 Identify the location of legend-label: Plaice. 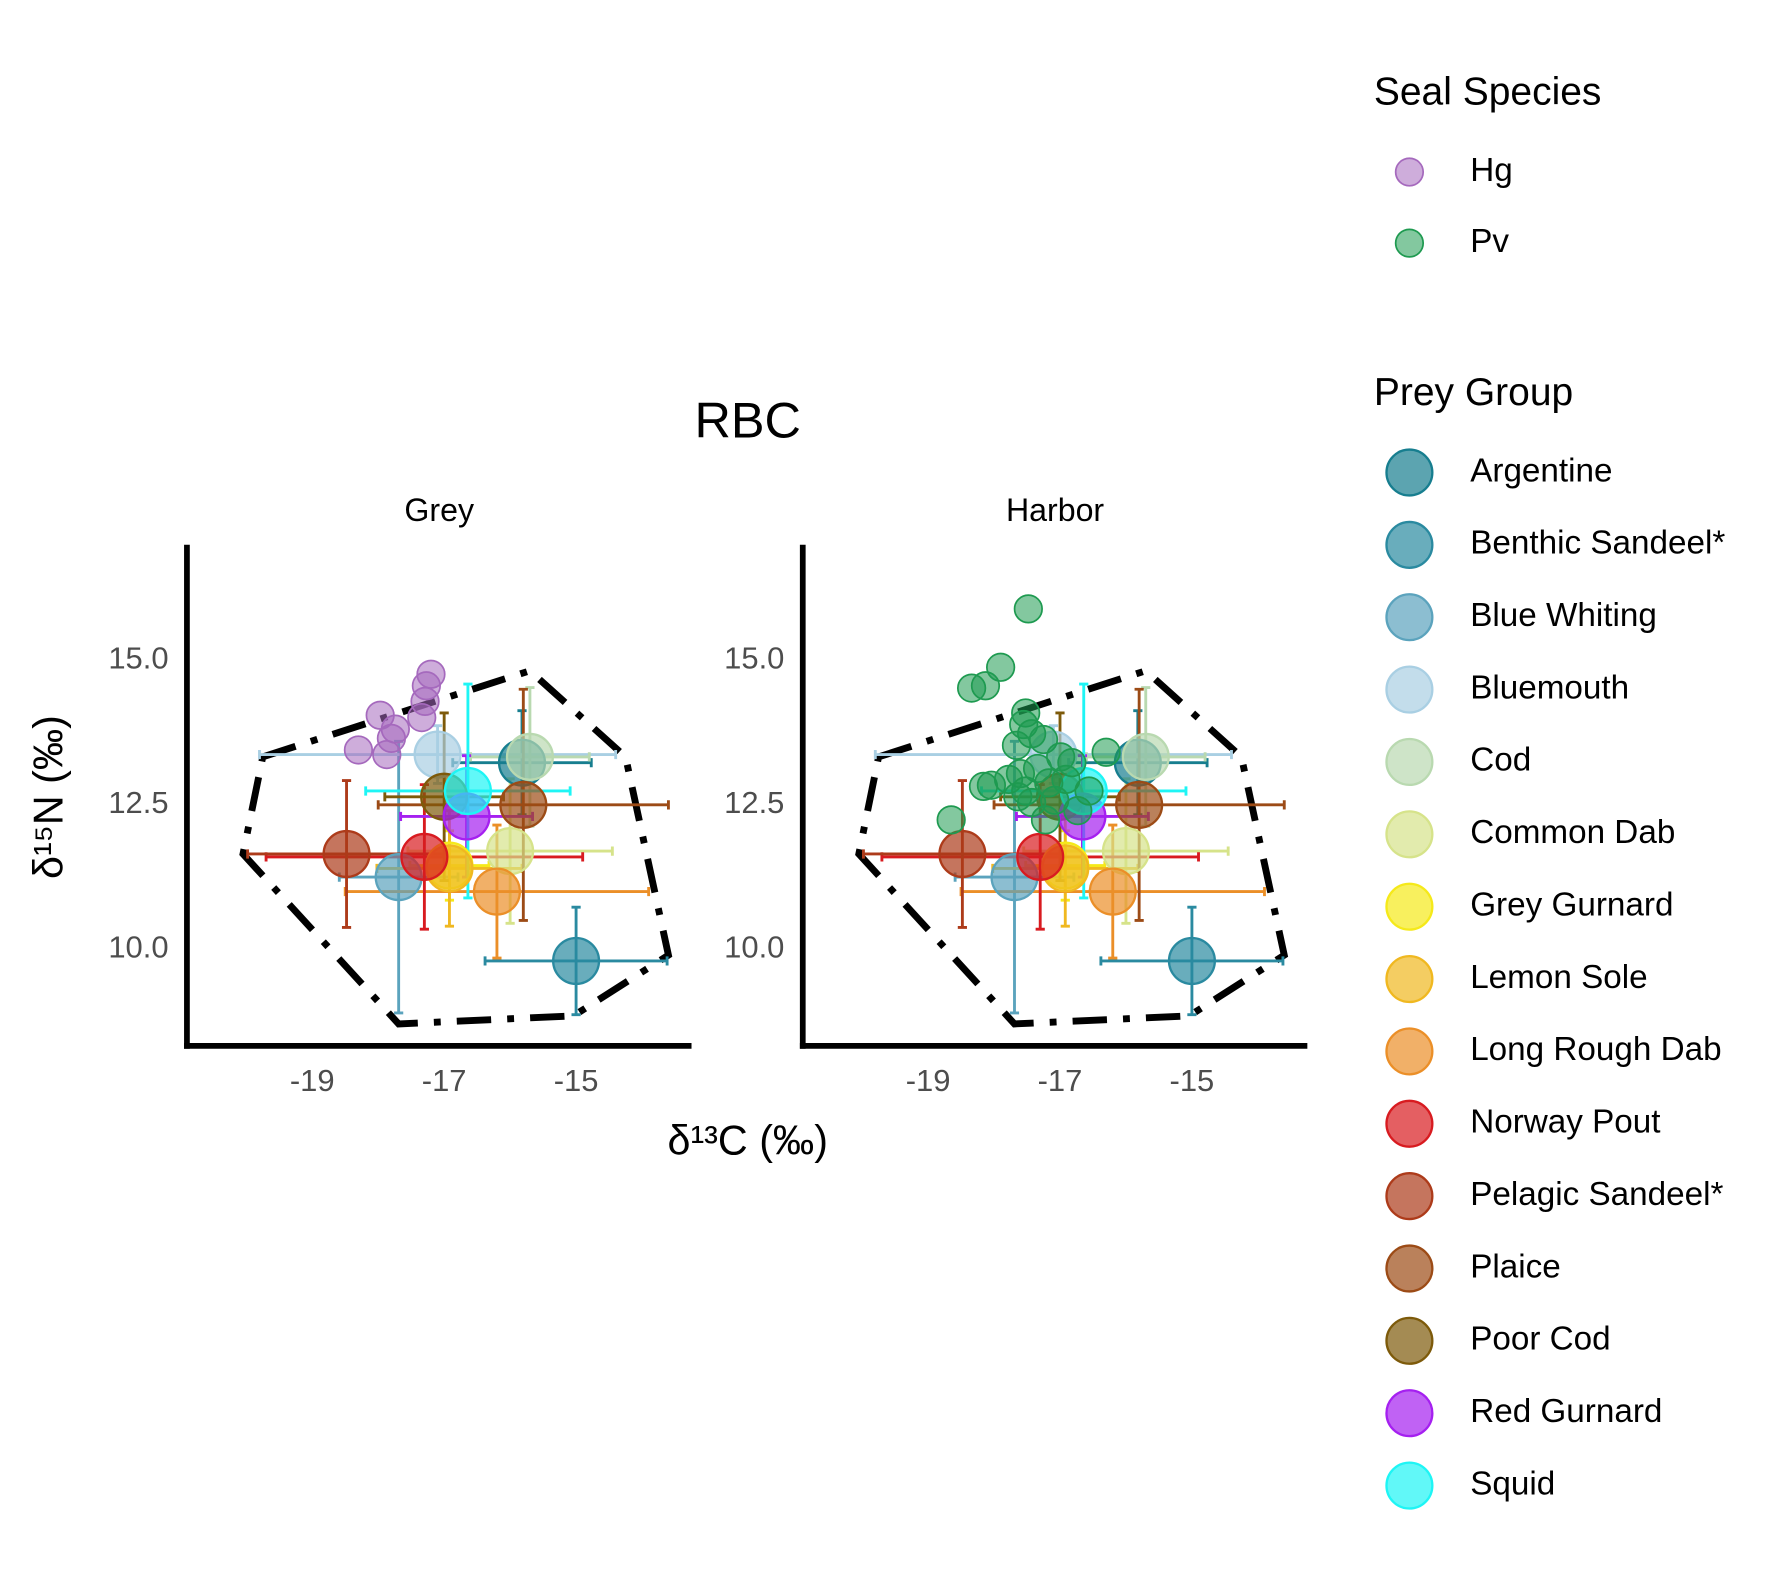
(1515, 1266).